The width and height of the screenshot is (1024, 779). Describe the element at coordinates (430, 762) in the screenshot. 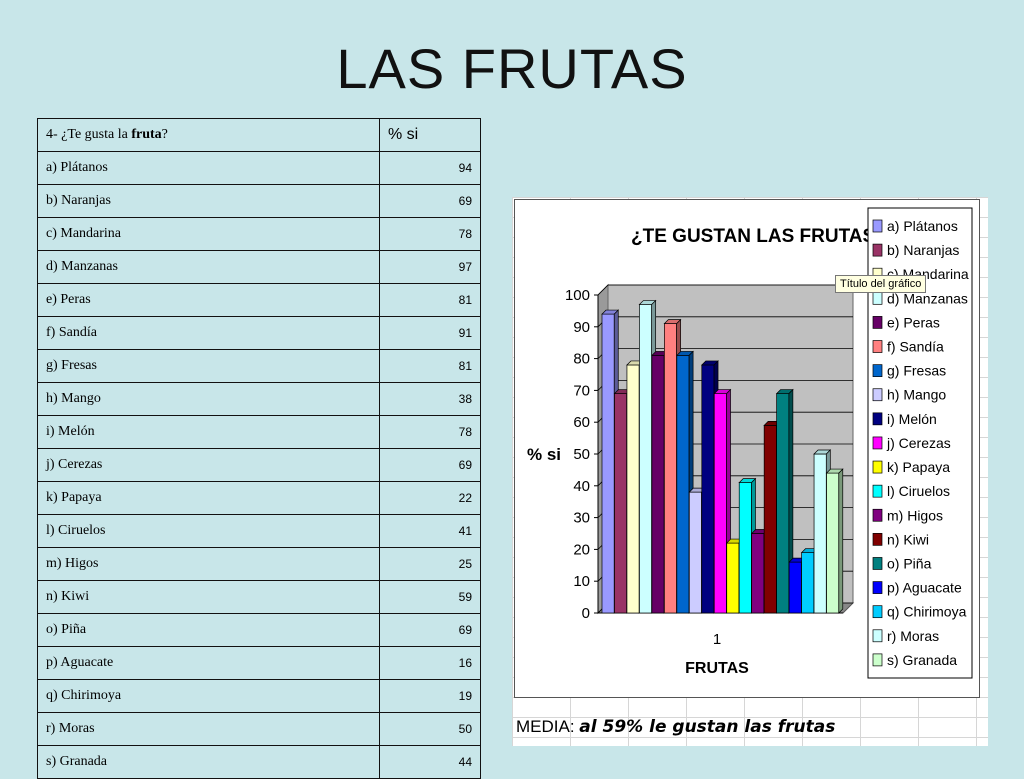

I see `fruit-value-cell: 44` at that location.